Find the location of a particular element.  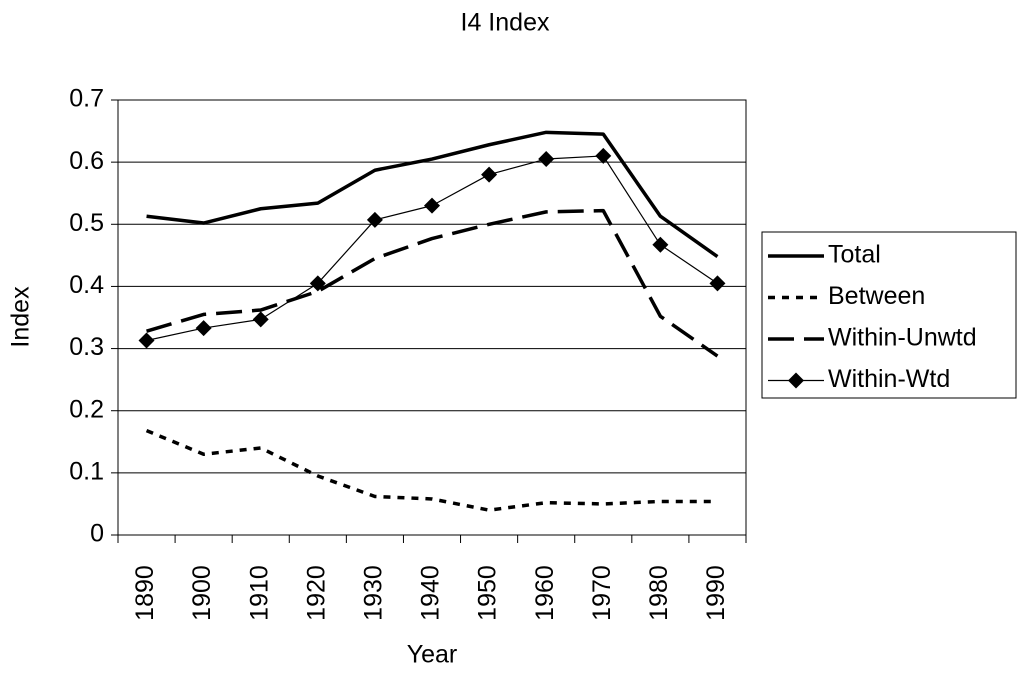

legend-marker is located at coordinates (796, 380).